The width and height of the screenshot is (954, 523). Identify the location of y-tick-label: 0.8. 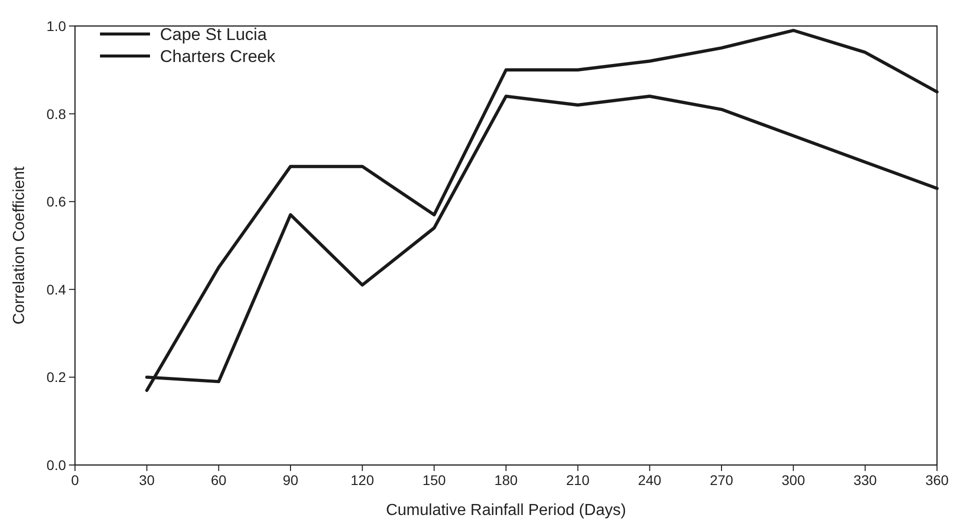
(56, 114).